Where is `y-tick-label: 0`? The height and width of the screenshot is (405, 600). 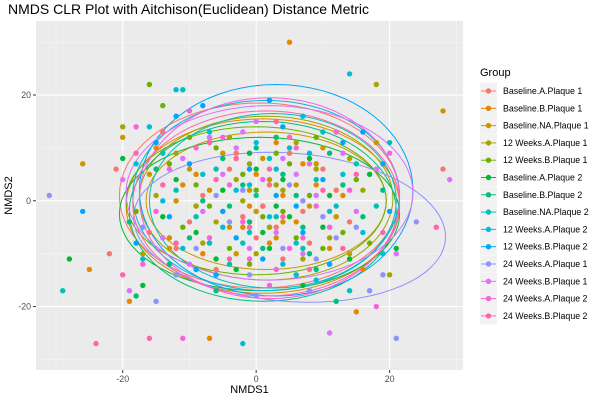
y-tick-label: 0 is located at coordinates (28, 201).